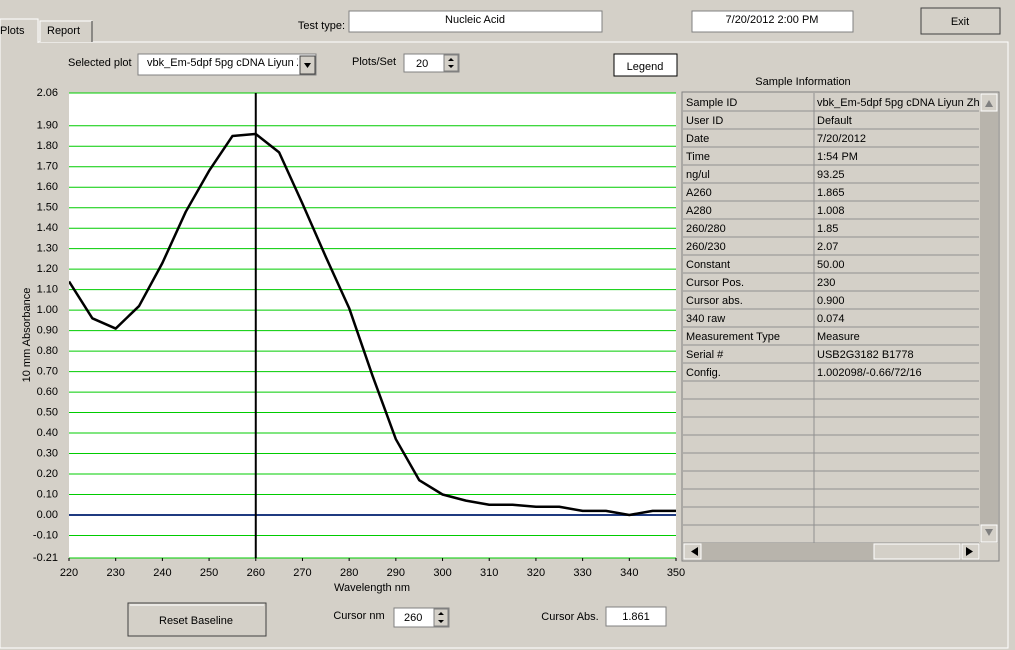 The height and width of the screenshot is (650, 1015). What do you see at coordinates (47, 515) in the screenshot?
I see `y-tick-label: 0.00` at bounding box center [47, 515].